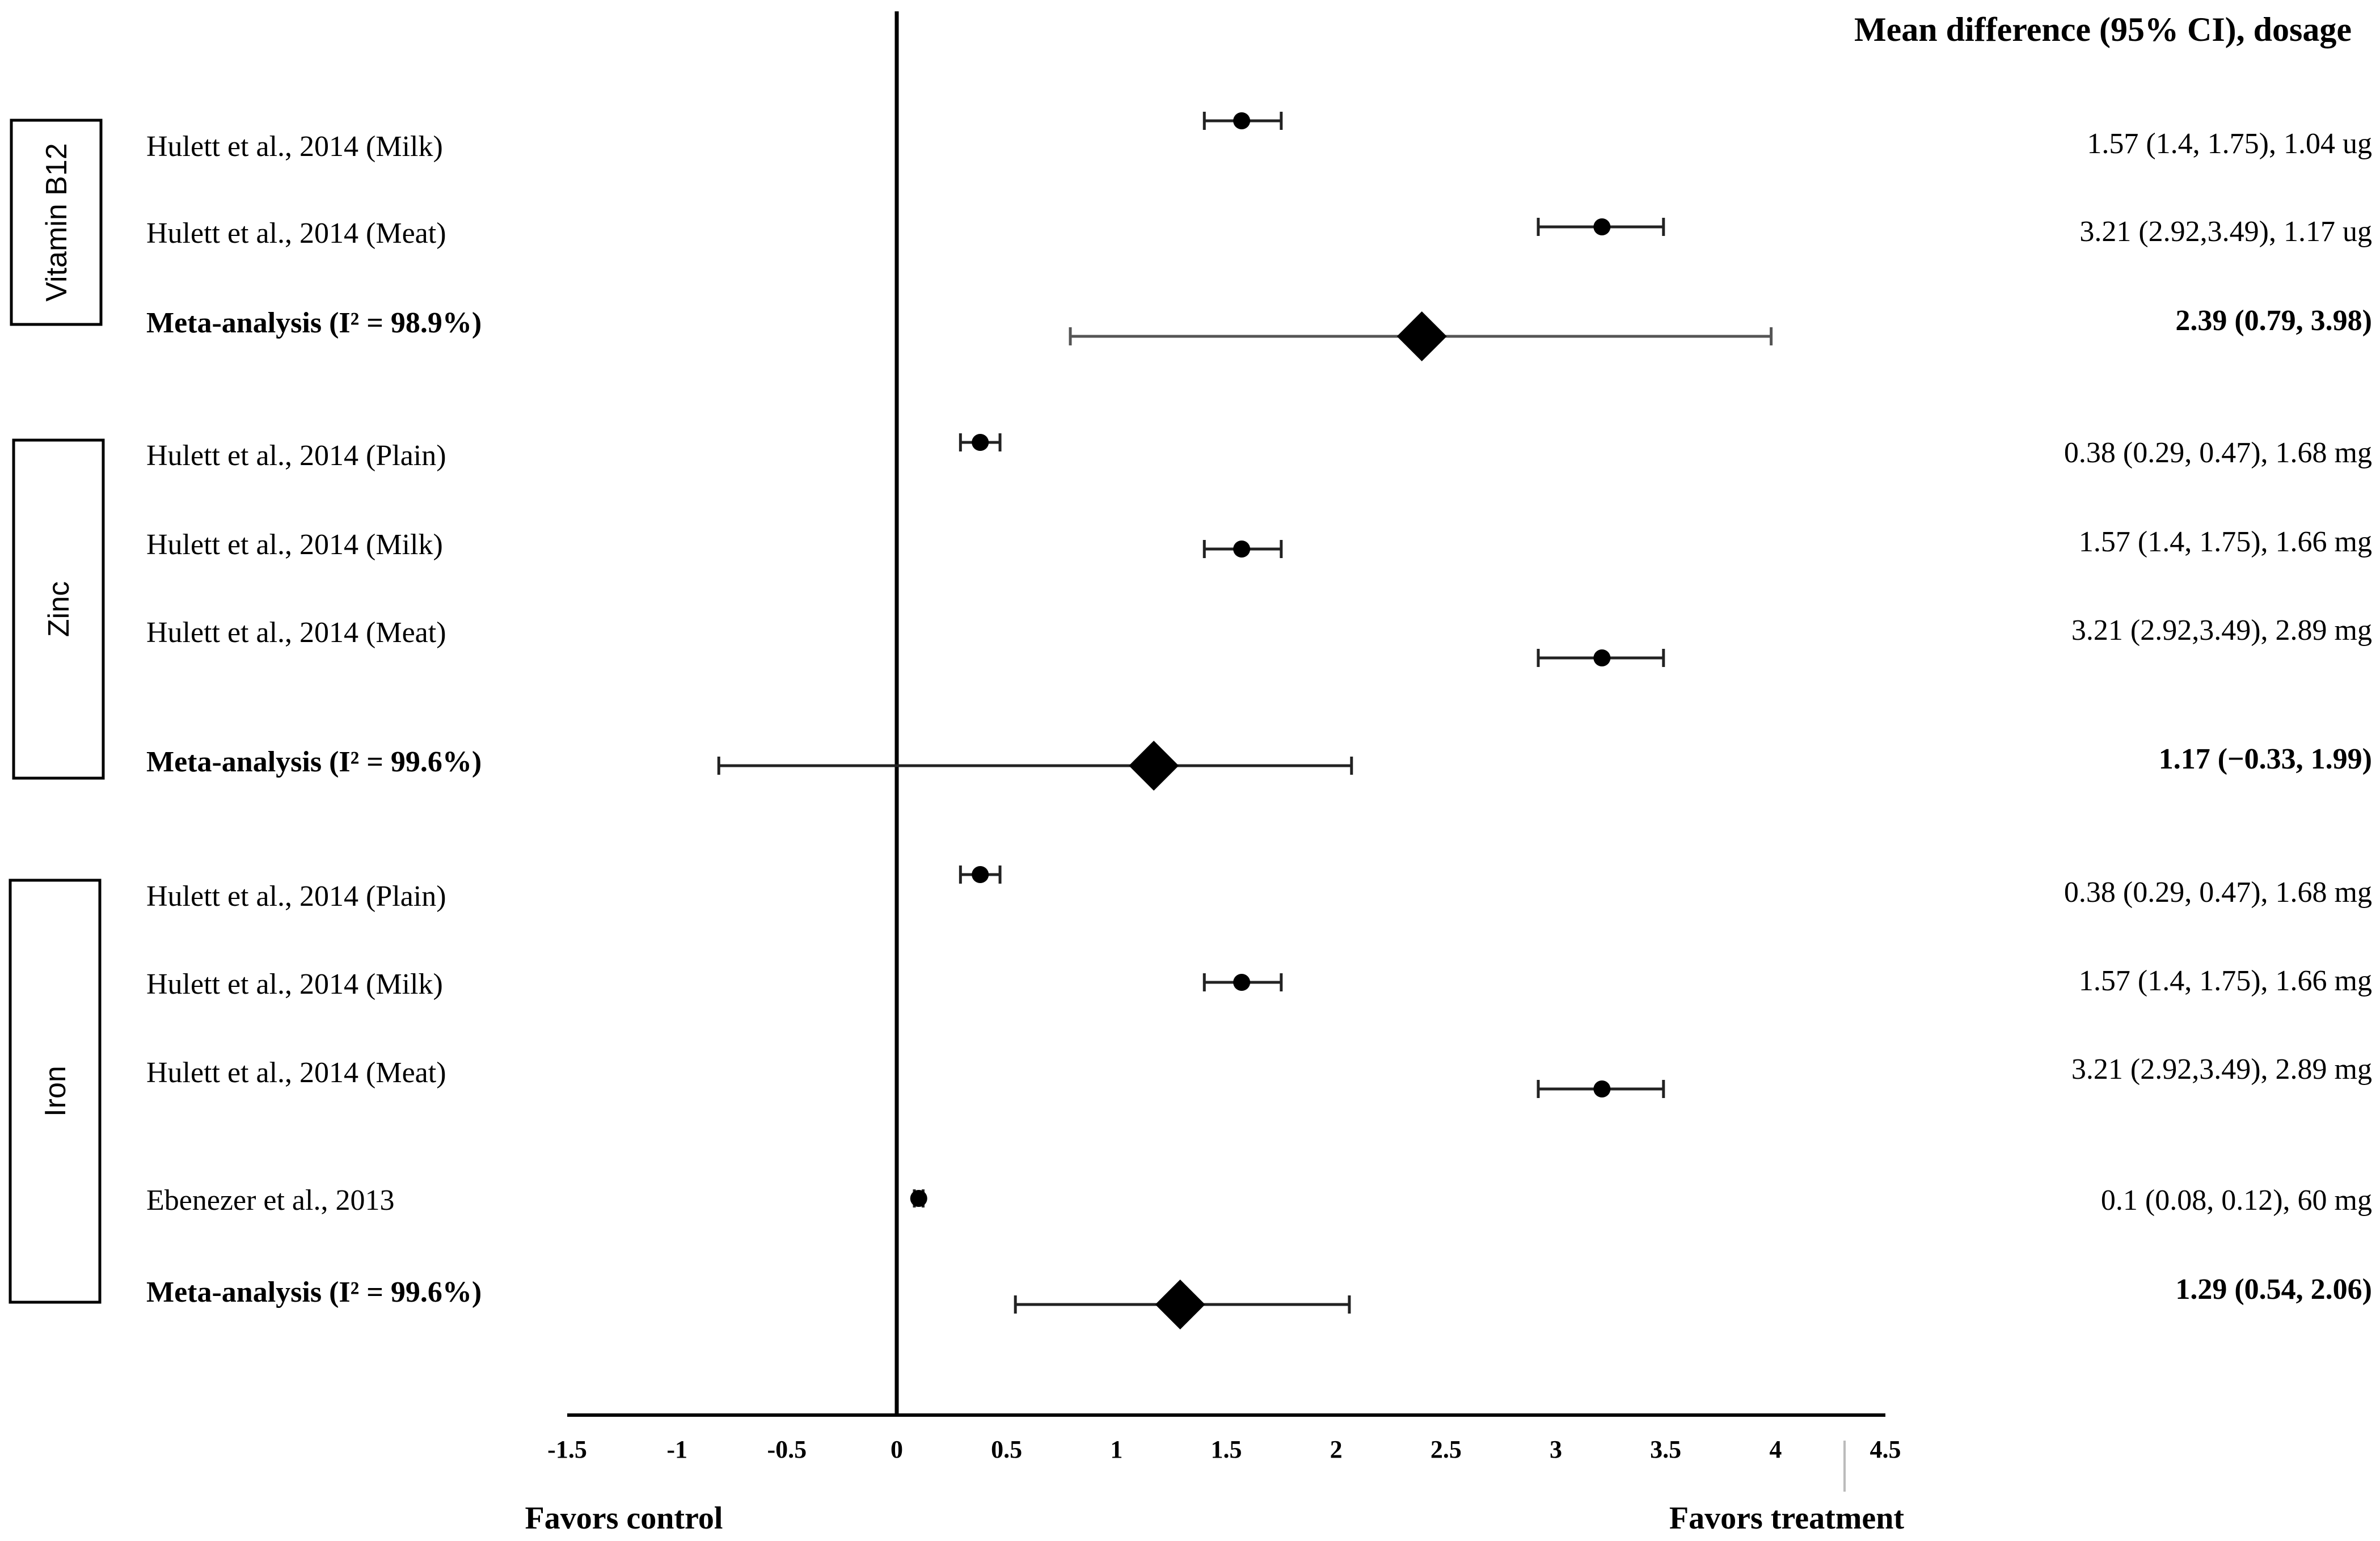  I want to click on x-label-favors-control: Favors control, so click(624, 1518).